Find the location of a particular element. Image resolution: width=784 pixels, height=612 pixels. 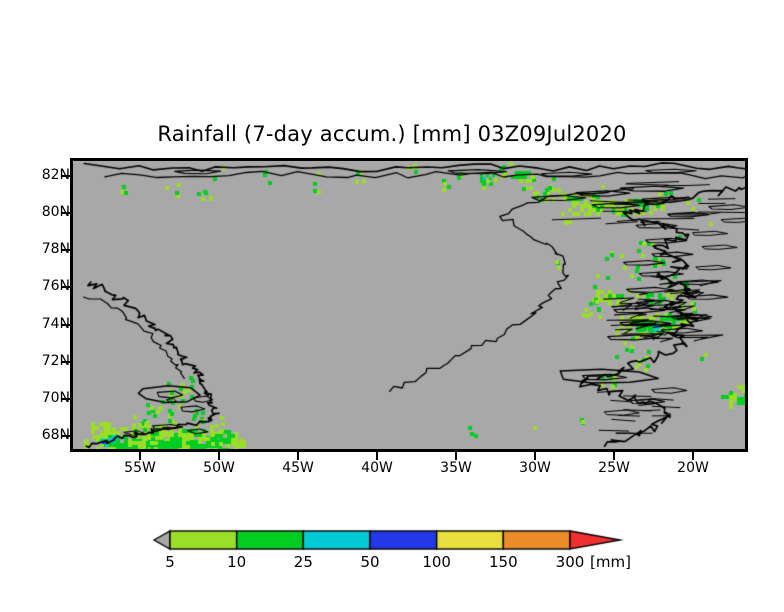

colorbar-label-100: 100 is located at coordinates (436, 562).